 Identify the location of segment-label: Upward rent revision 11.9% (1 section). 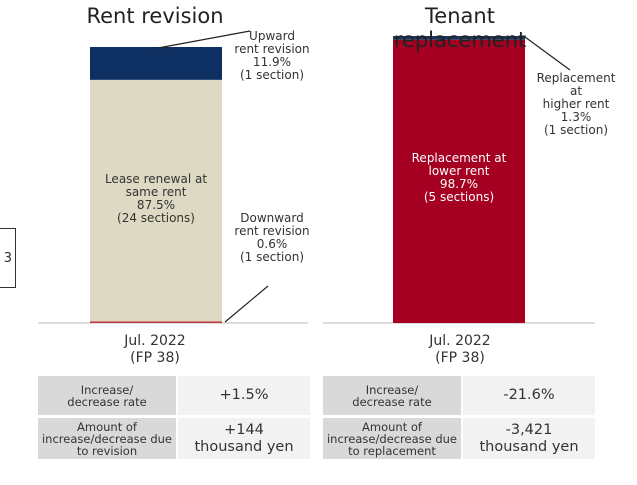
(271, 56).